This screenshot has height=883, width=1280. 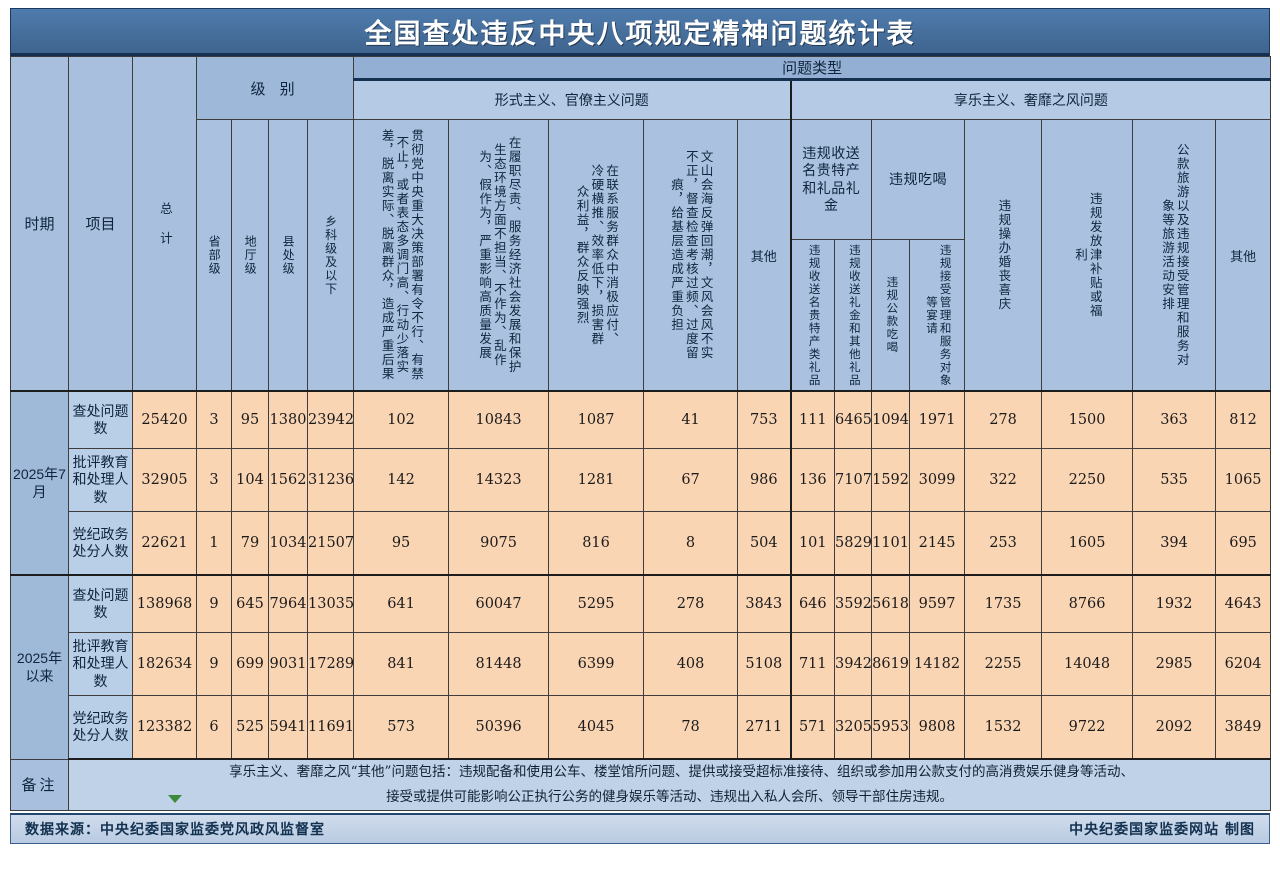 What do you see at coordinates (691, 603) in the screenshot?
I see `cell-formalism-4: 278` at bounding box center [691, 603].